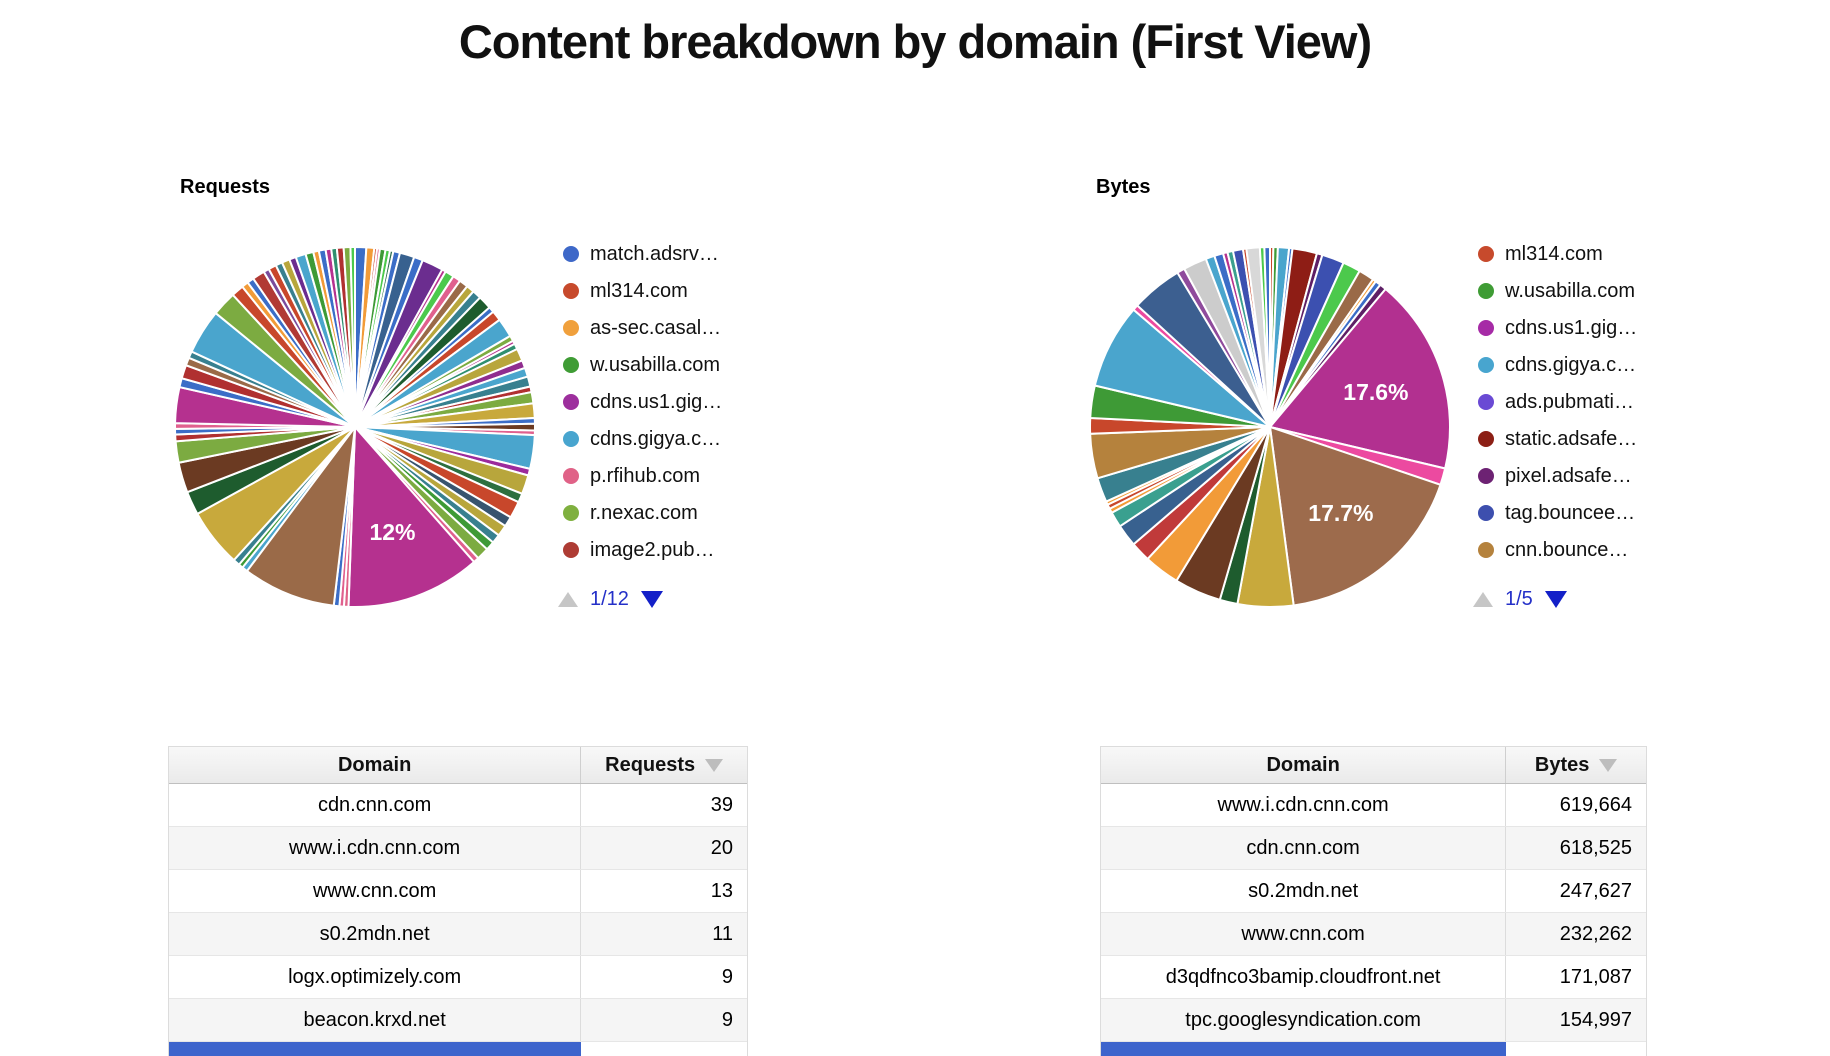  What do you see at coordinates (225, 187) in the screenshot?
I see `requests-chart-title: Requests` at bounding box center [225, 187].